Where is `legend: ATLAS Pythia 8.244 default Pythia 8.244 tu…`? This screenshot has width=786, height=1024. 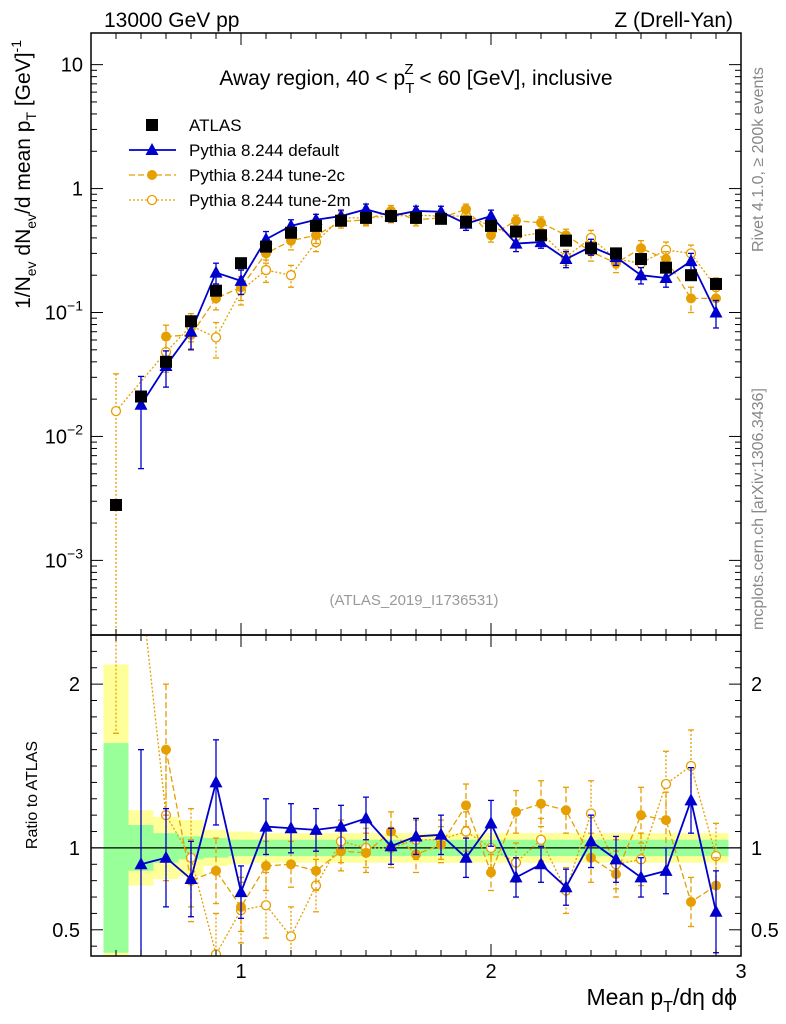 legend: ATLAS Pythia 8.244 default Pythia 8.244 tu… is located at coordinates (240, 163).